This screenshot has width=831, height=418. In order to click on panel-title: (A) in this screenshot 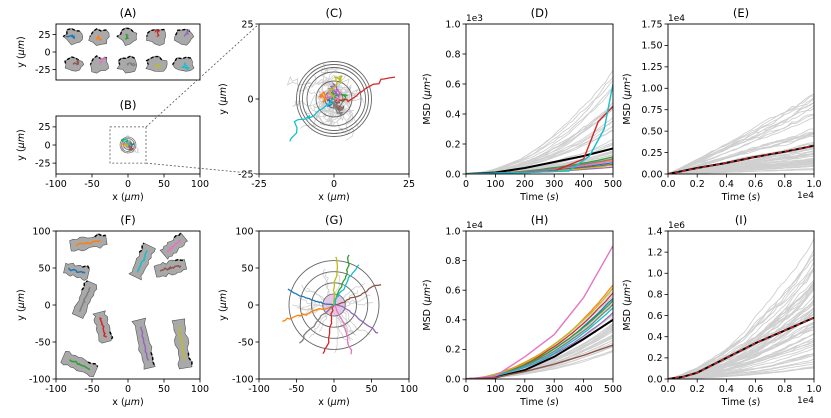, I will do `click(128, 13)`.